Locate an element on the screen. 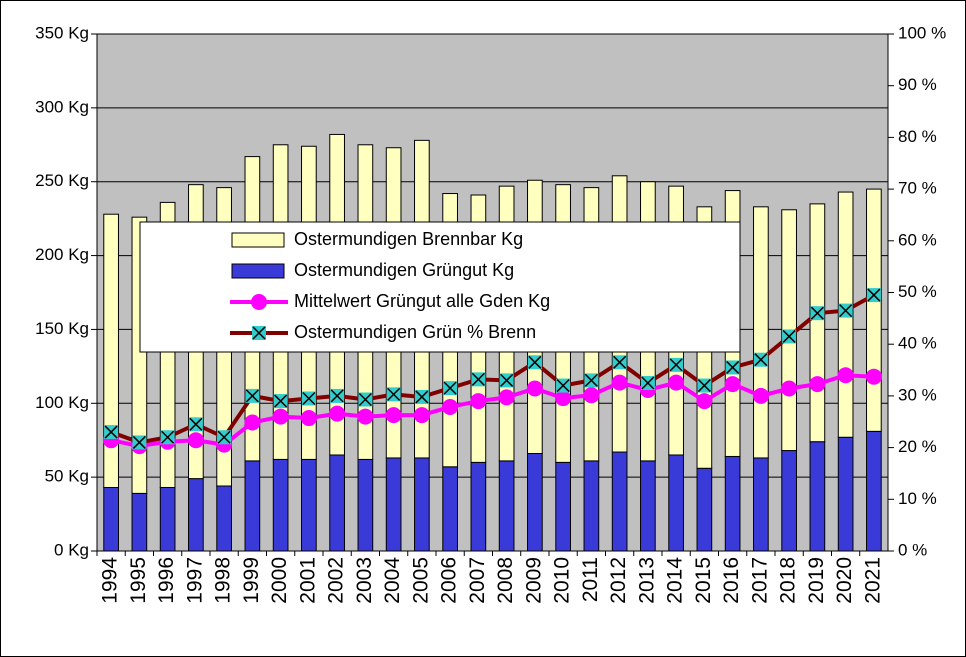 The width and height of the screenshot is (966, 657). y-tick-label: 0 Kg is located at coordinates (71, 549).